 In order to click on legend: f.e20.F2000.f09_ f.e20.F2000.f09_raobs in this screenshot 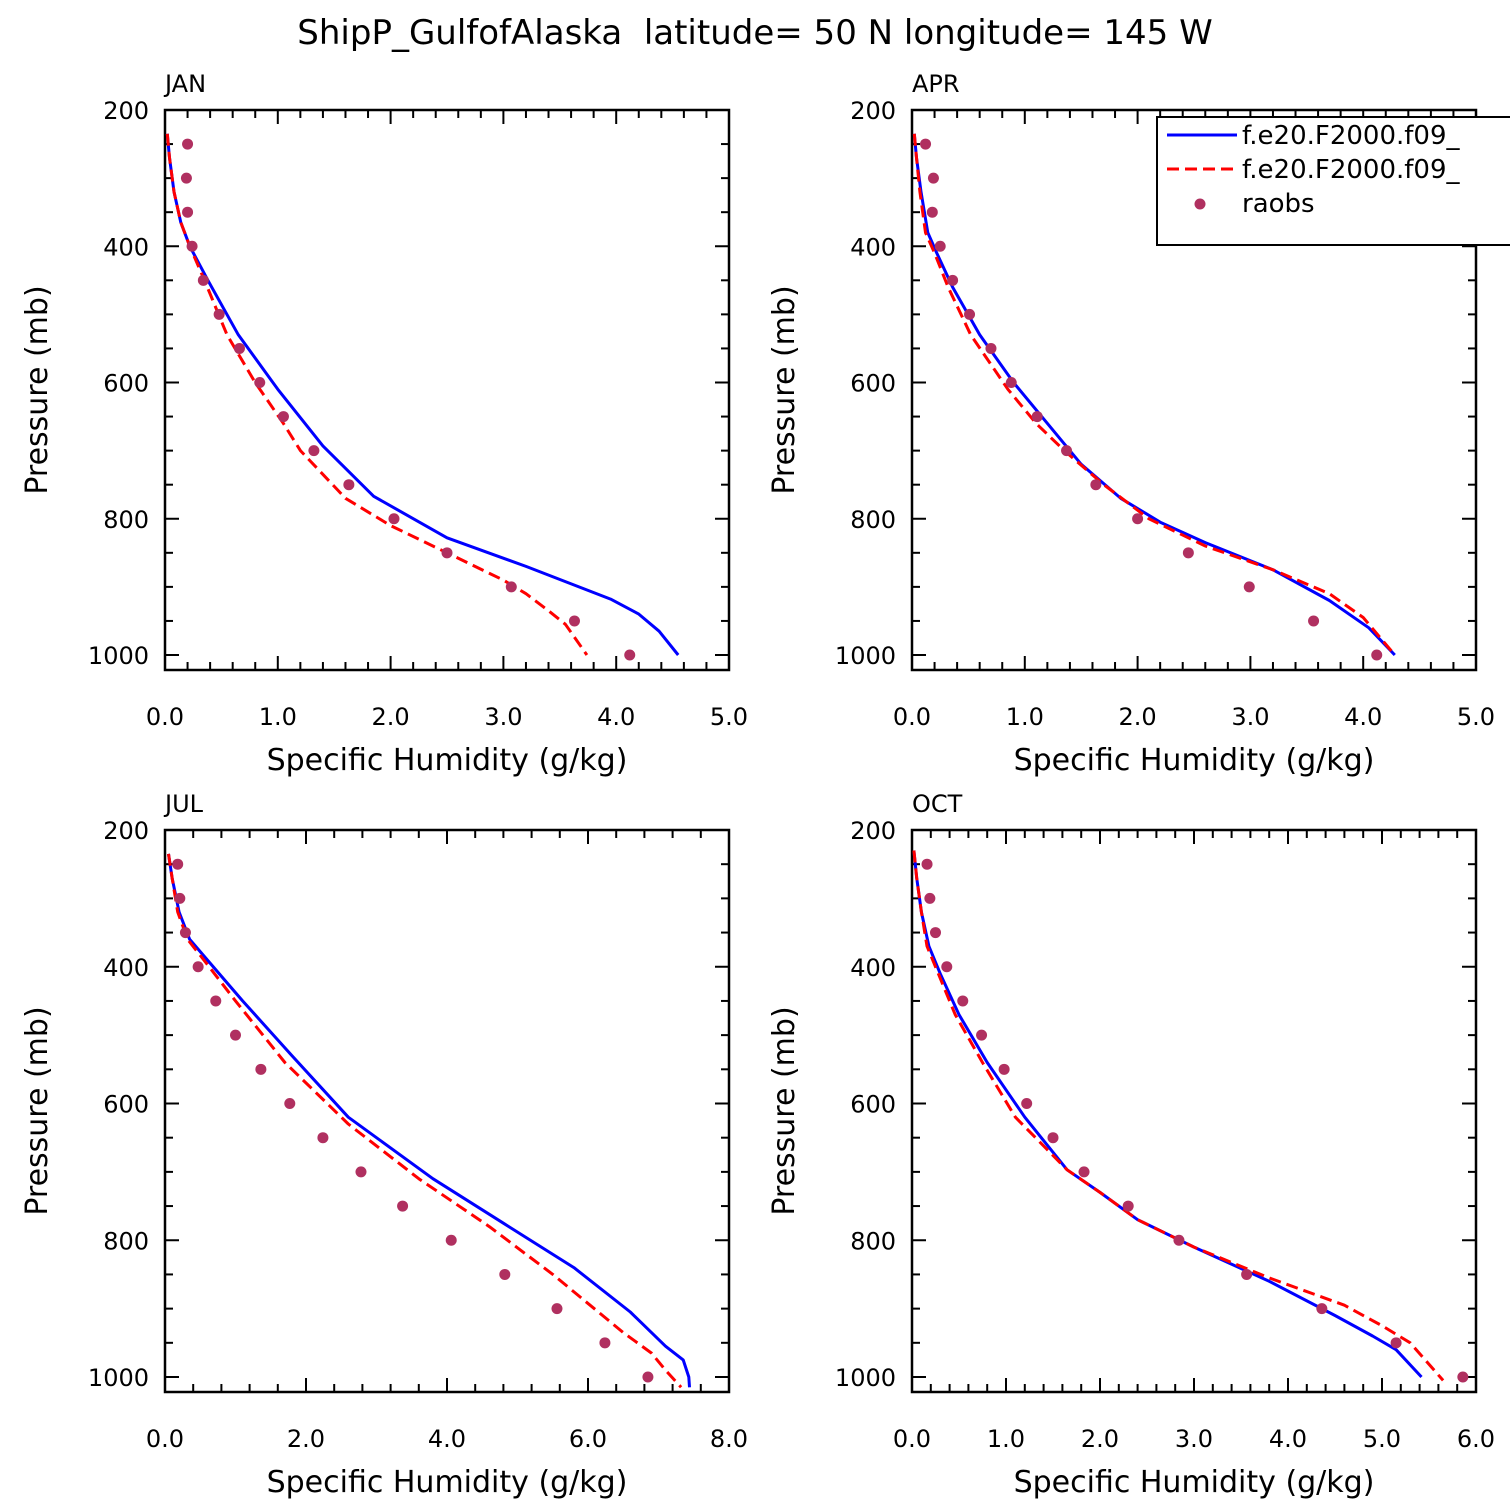, I will do `click(1333, 181)`.